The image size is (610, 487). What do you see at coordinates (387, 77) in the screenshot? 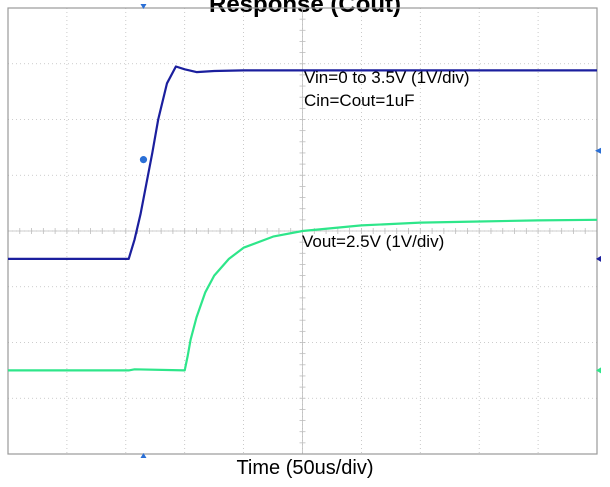
I see `annotation-vin: Vin=0 to 3.5V (1V/div)` at bounding box center [387, 77].